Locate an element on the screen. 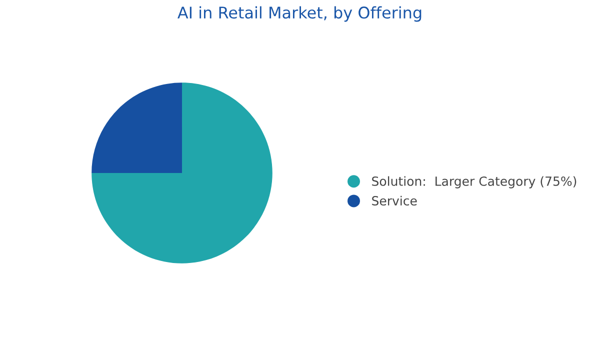  legend-label: Service is located at coordinates (394, 201).